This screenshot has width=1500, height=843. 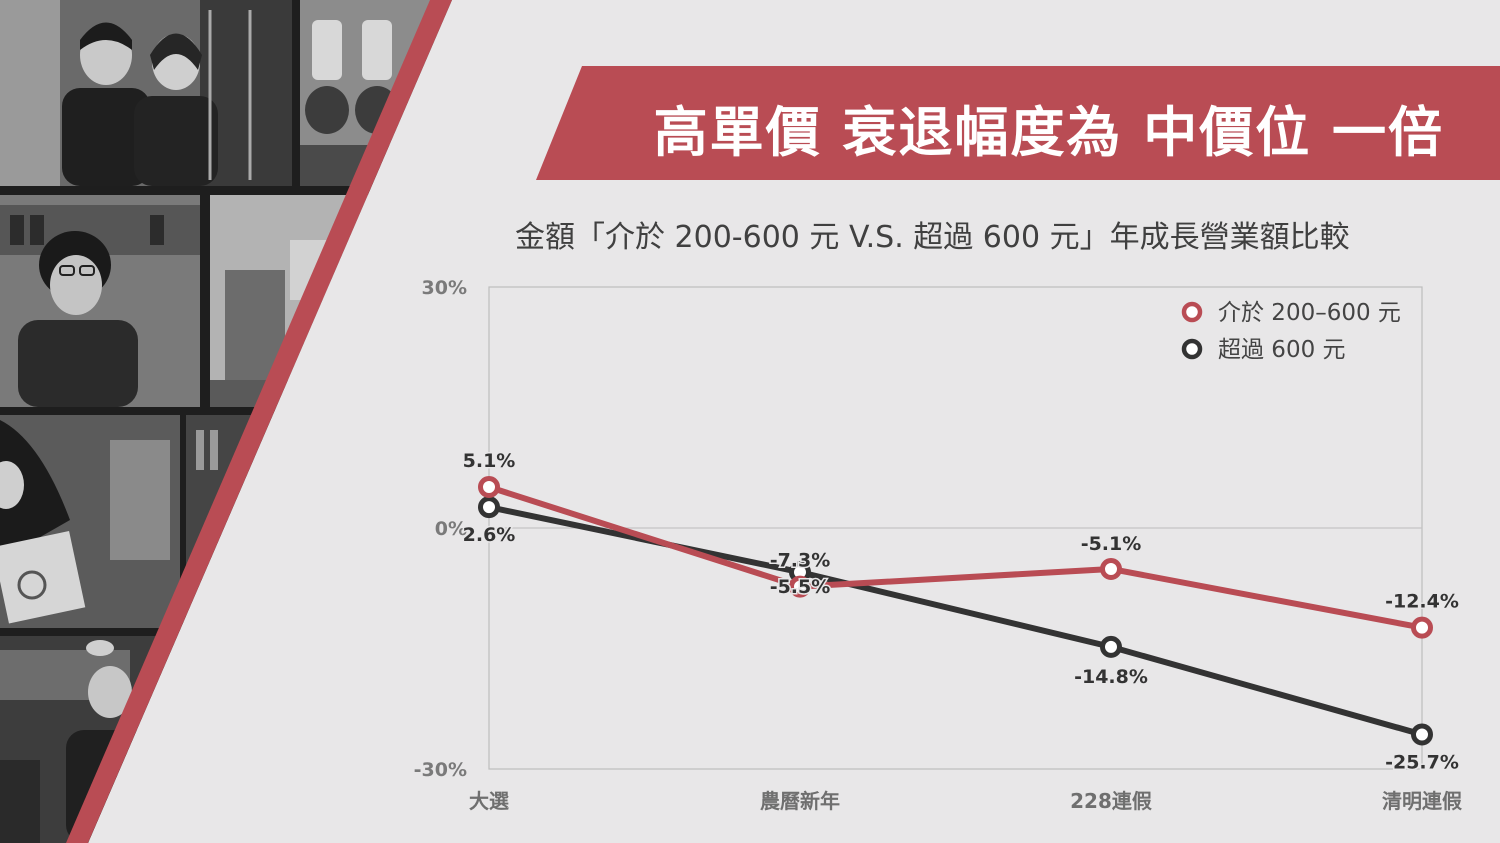 What do you see at coordinates (146, 93) in the screenshot?
I see `photo-staff-duo` at bounding box center [146, 93].